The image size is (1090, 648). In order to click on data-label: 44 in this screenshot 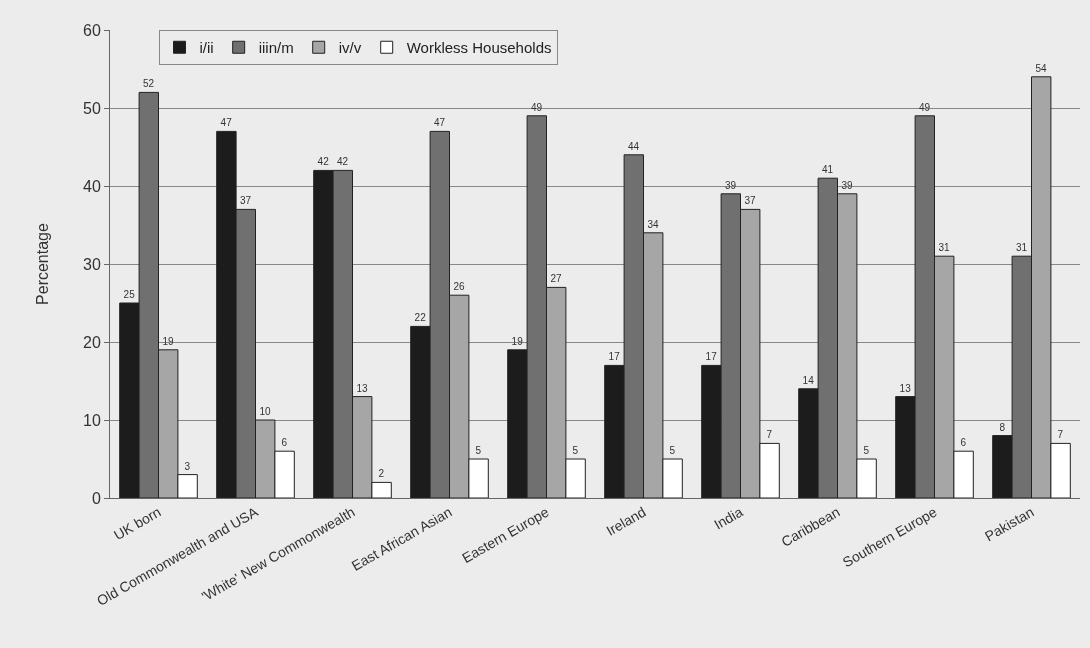, I will do `click(634, 146)`.